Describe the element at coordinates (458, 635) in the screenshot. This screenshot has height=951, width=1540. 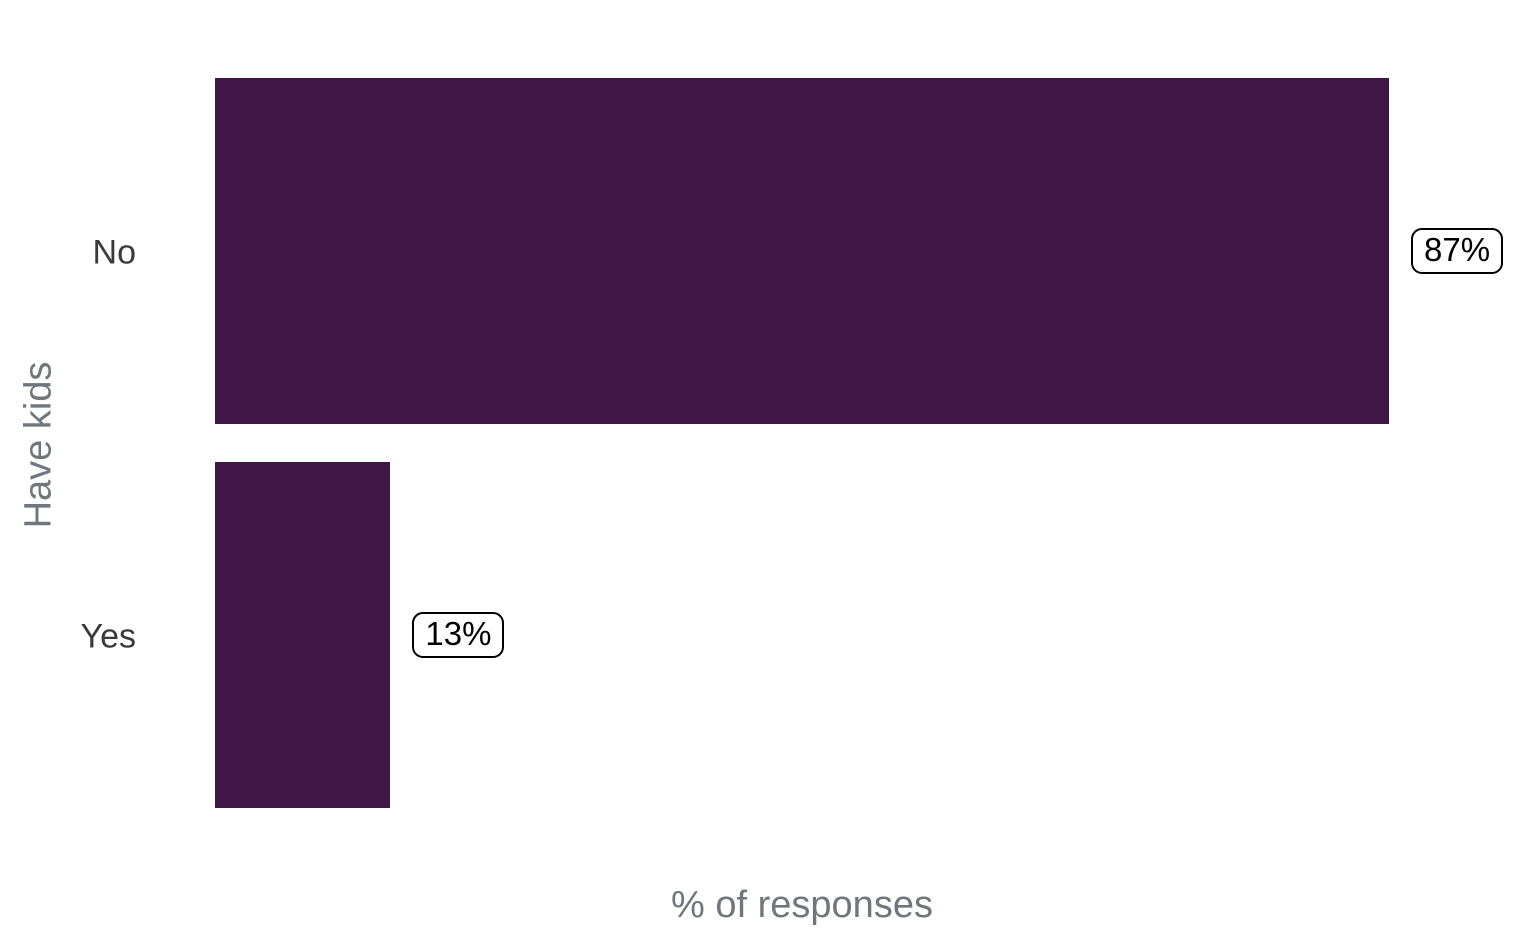
I see `value-label-yes: 13%` at that location.